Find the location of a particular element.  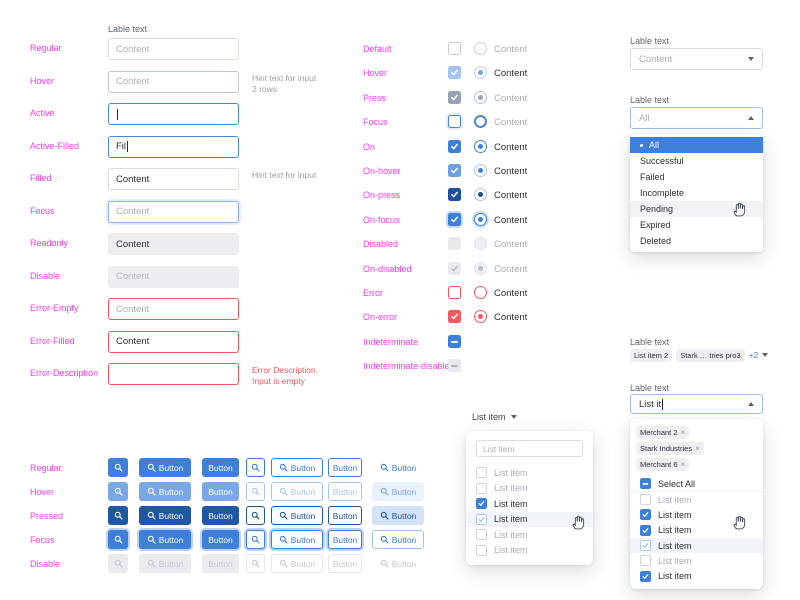

text-input is located at coordinates (173, 374).